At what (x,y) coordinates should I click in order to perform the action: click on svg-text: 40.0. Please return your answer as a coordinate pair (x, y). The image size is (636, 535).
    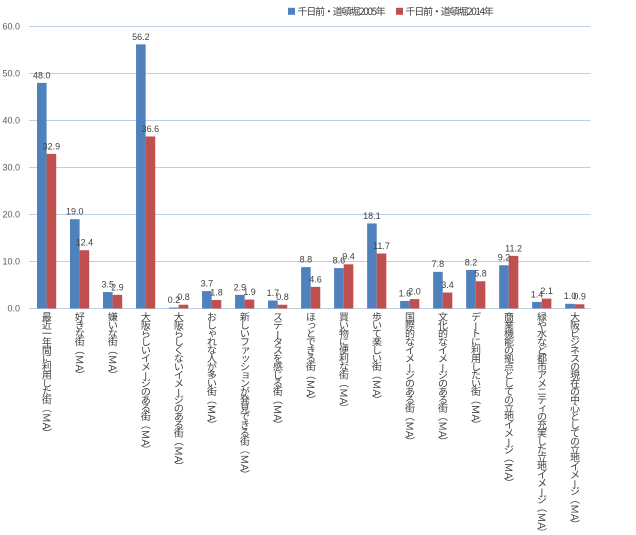
    Looking at the image, I should click on (11, 121).